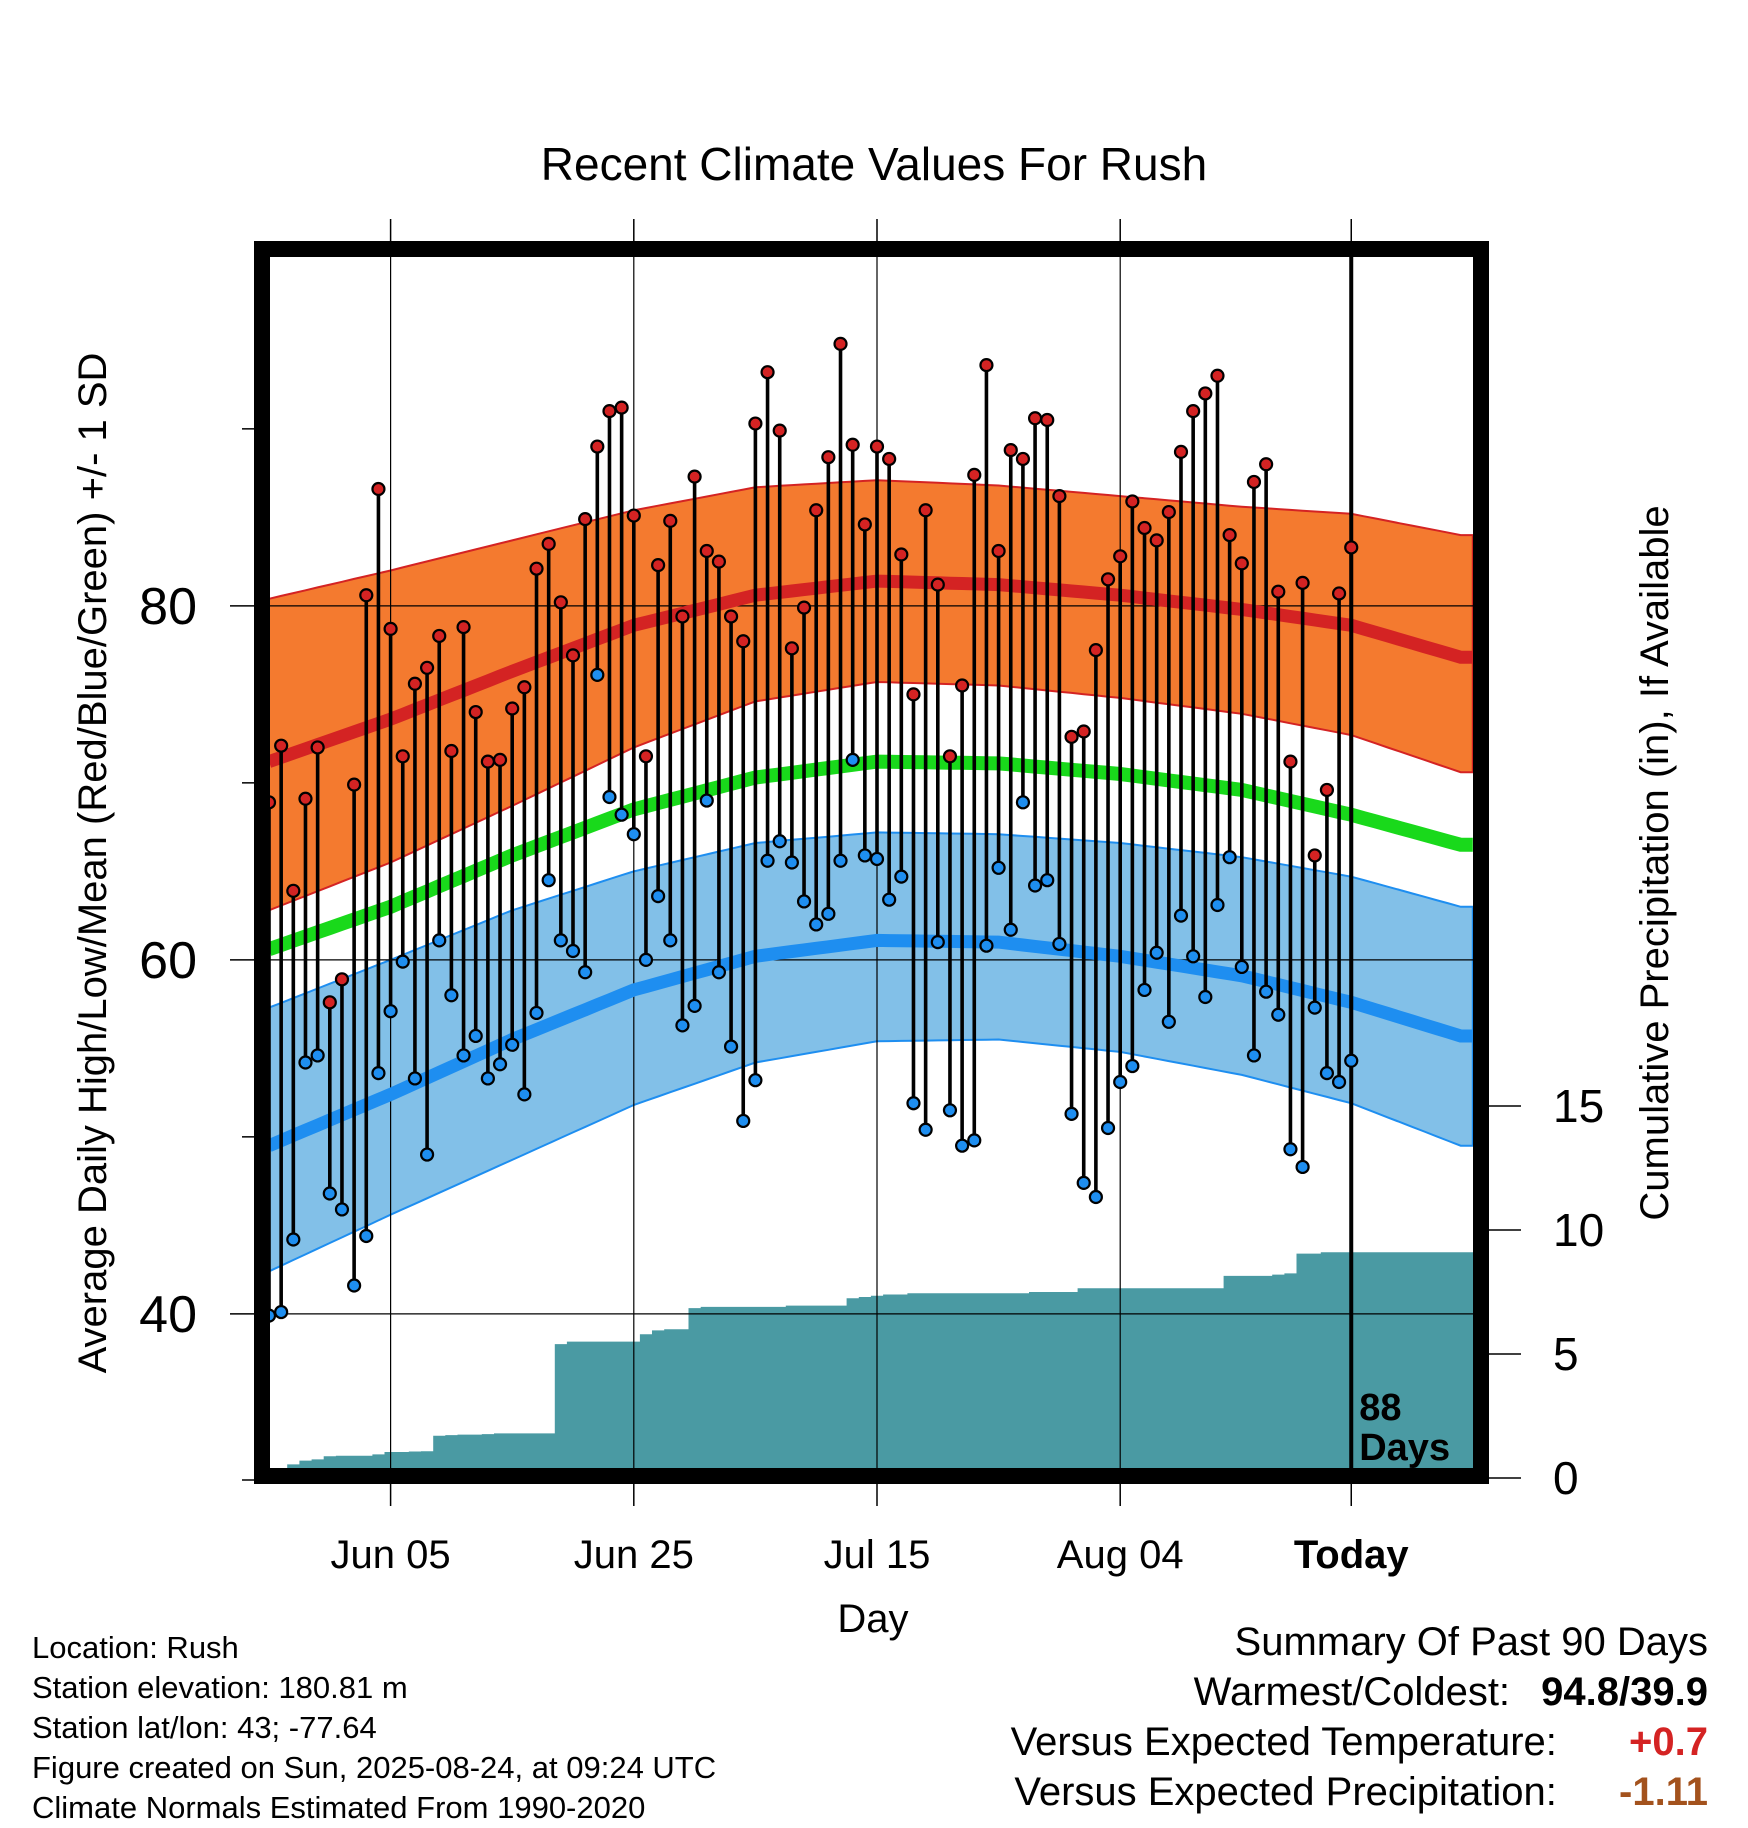  What do you see at coordinates (204, 1727) in the screenshot?
I see `latlon-text: Station lat/lon: 43; -77.64` at bounding box center [204, 1727].